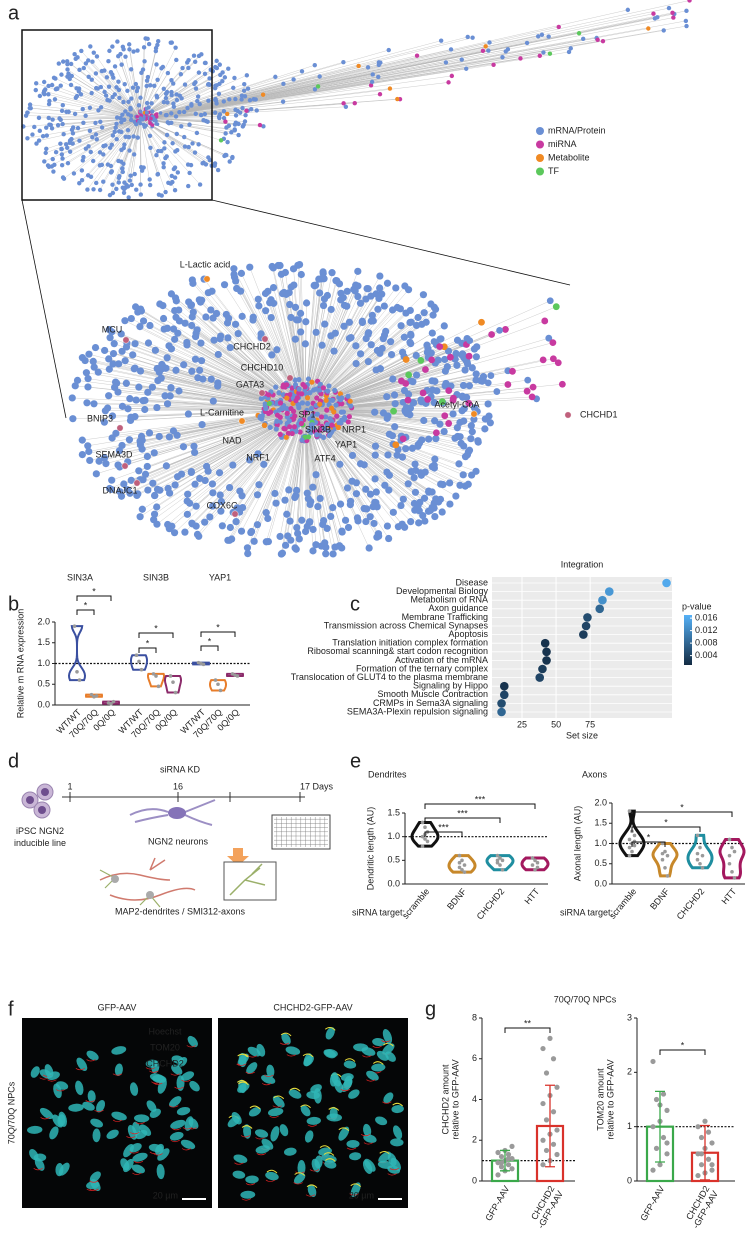 This screenshot has width=752, height=1240. What do you see at coordinates (14, 13) in the screenshot?
I see `panel-letter: a` at bounding box center [14, 13].